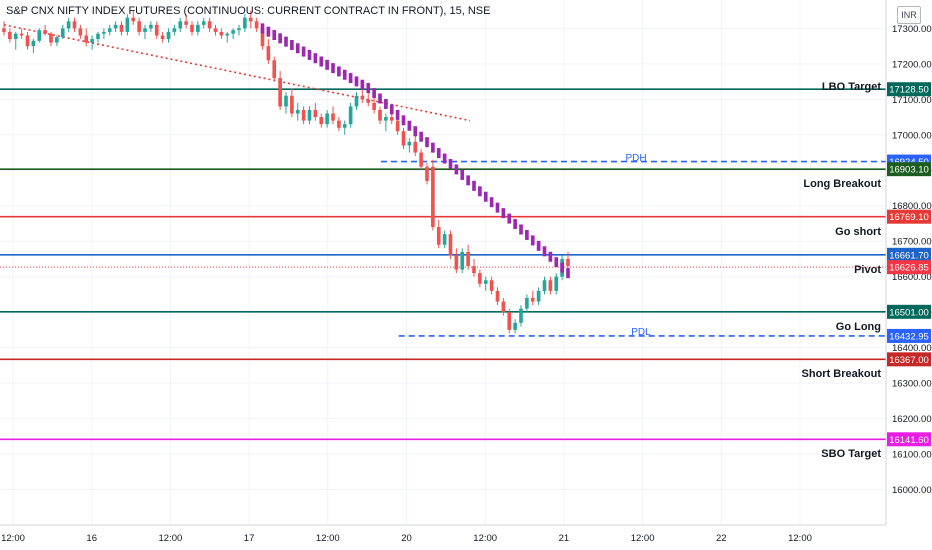  Describe the element at coordinates (237, 73) in the screenshot. I see `dotted-trendline-line` at that location.